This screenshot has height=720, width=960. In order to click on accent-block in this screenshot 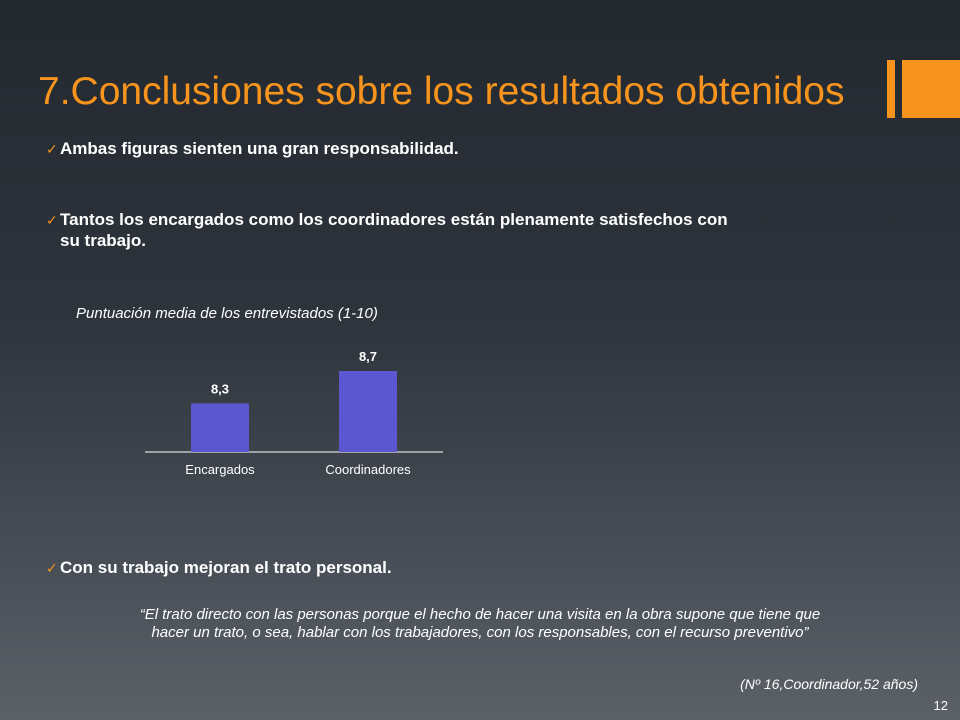, I will do `click(931, 89)`.